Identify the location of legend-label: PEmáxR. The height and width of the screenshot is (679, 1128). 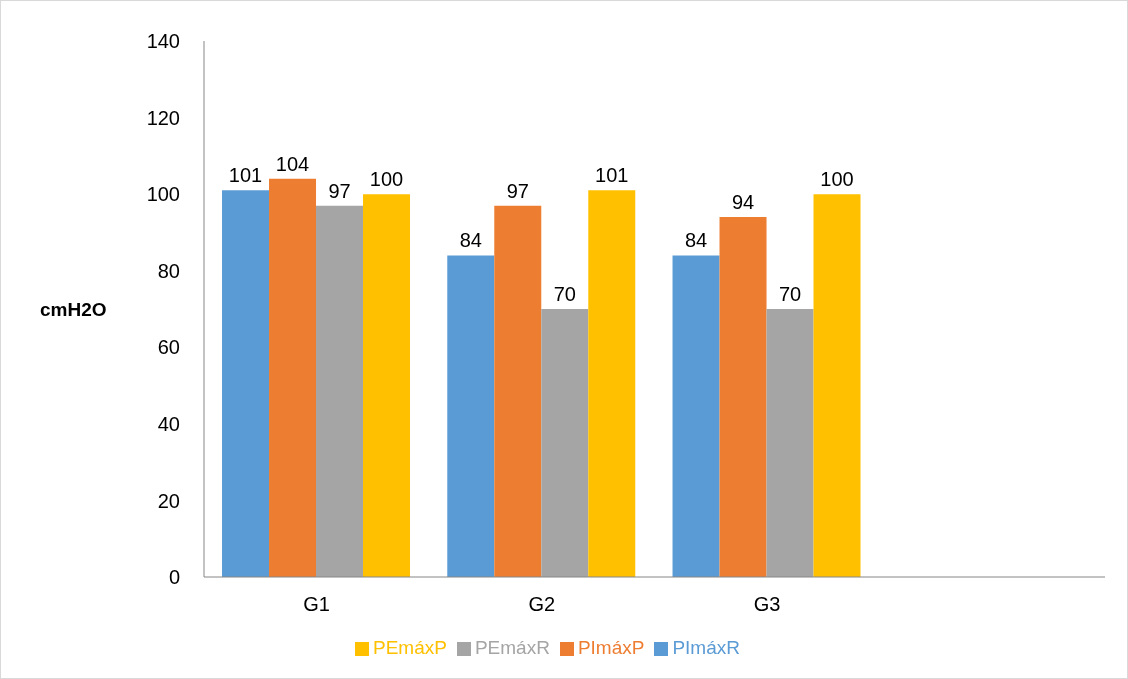
(512, 647).